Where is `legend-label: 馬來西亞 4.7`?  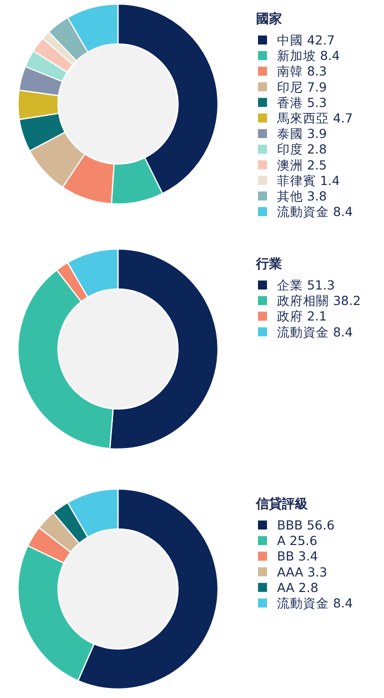
legend-label: 馬來西亞 4.7 is located at coordinates (314, 118).